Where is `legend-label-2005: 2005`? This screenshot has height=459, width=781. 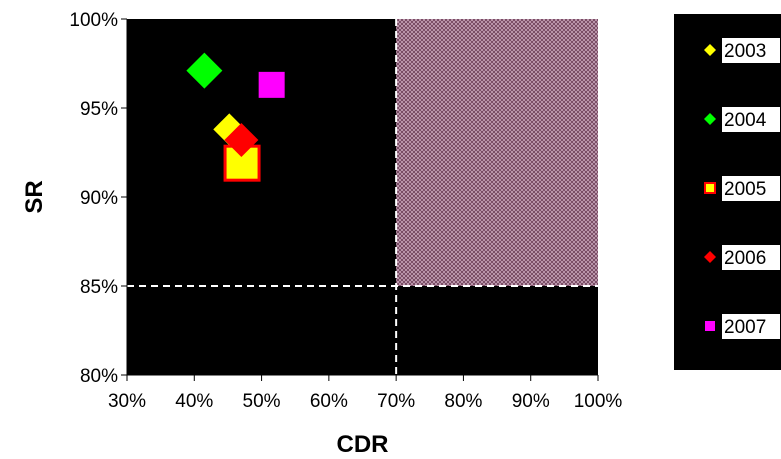 legend-label-2005: 2005 is located at coordinates (745, 189).